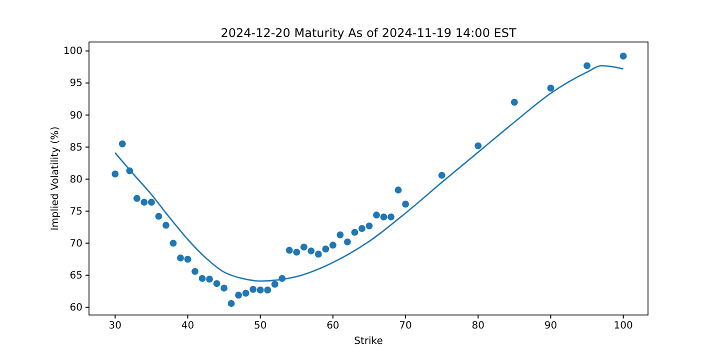 This screenshot has height=360, width=720. I want to click on x-tick-label: 80, so click(478, 326).